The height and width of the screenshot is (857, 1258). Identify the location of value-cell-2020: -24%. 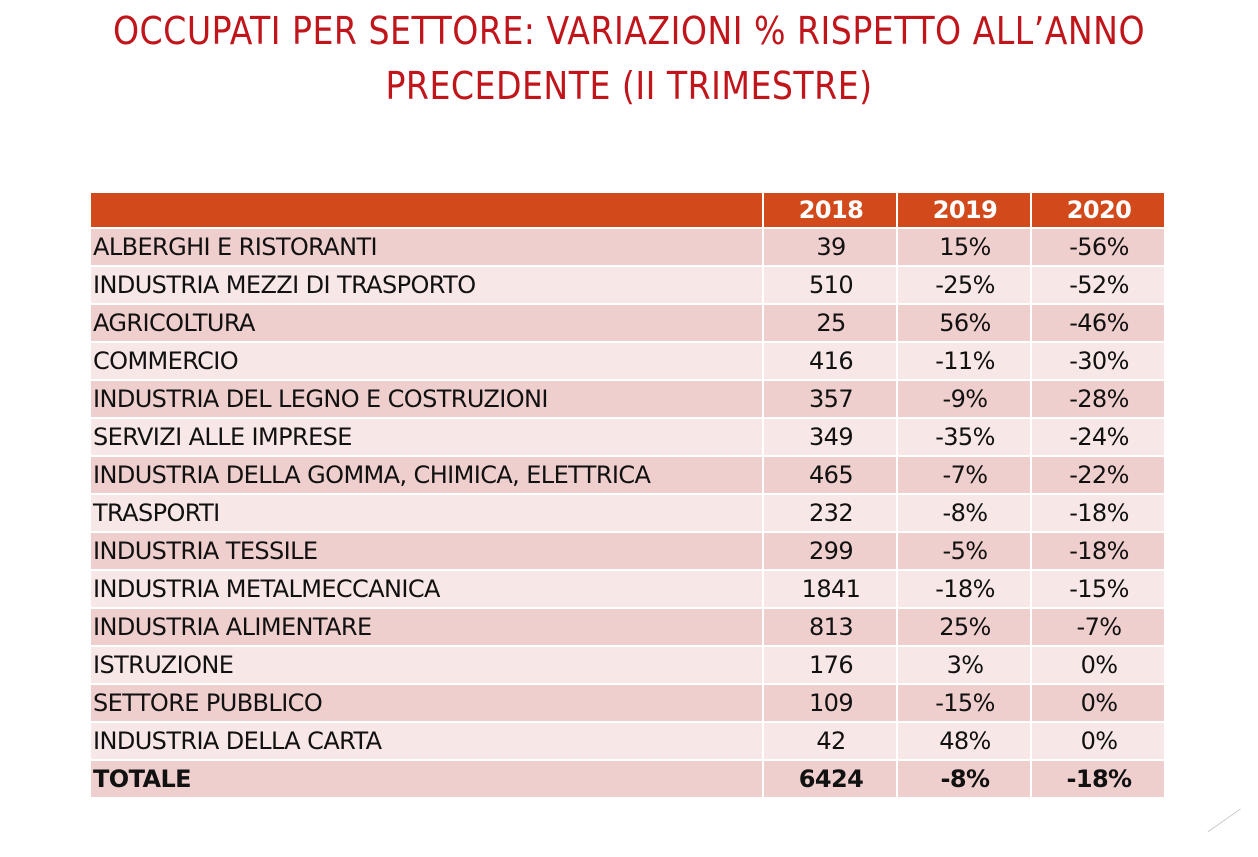
(1098, 437).